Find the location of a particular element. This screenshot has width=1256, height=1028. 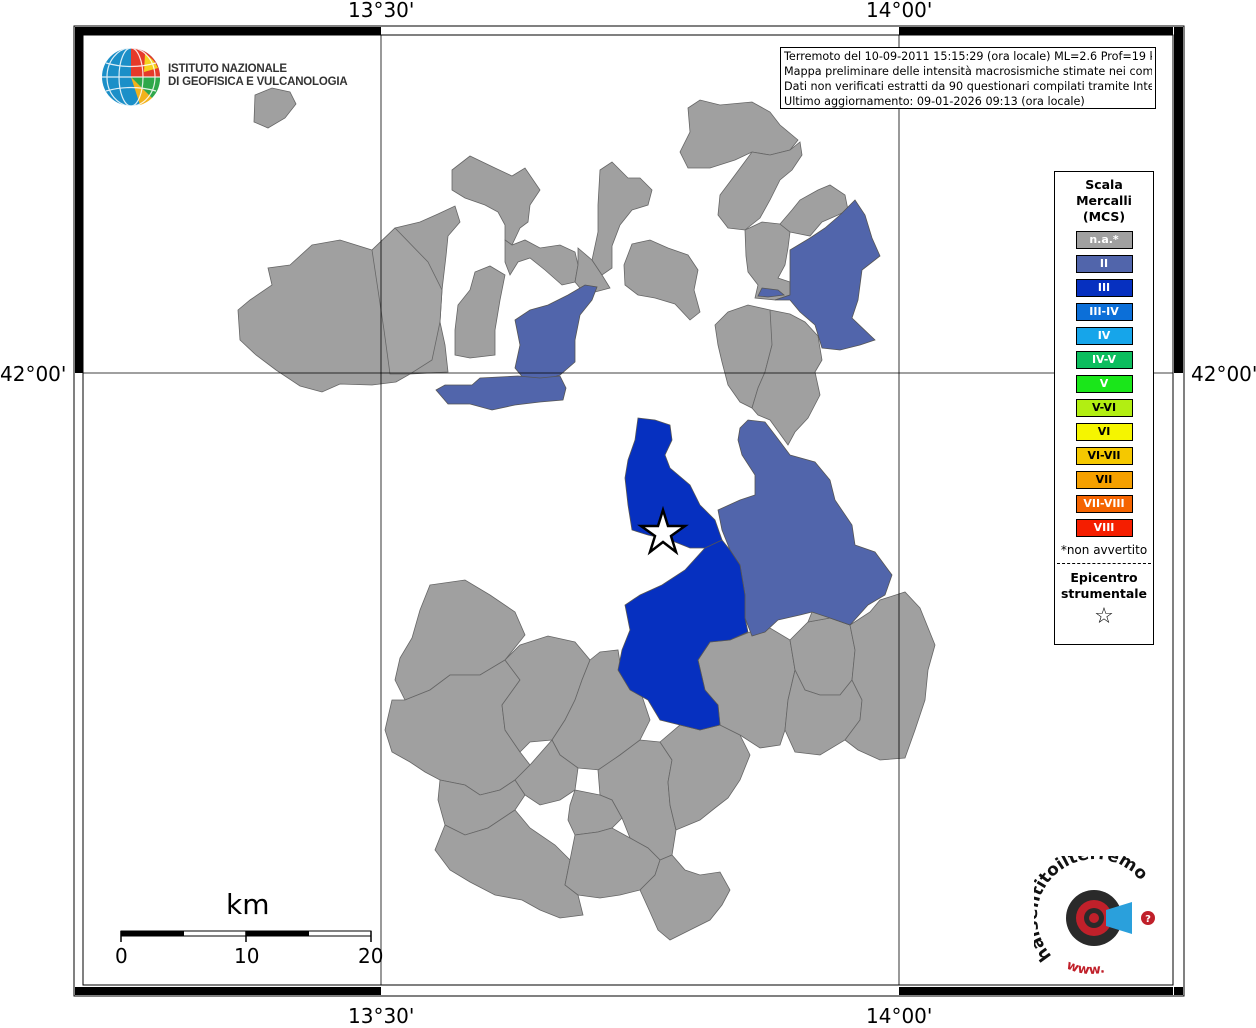

ingv-logo is located at coordinates (131, 79).